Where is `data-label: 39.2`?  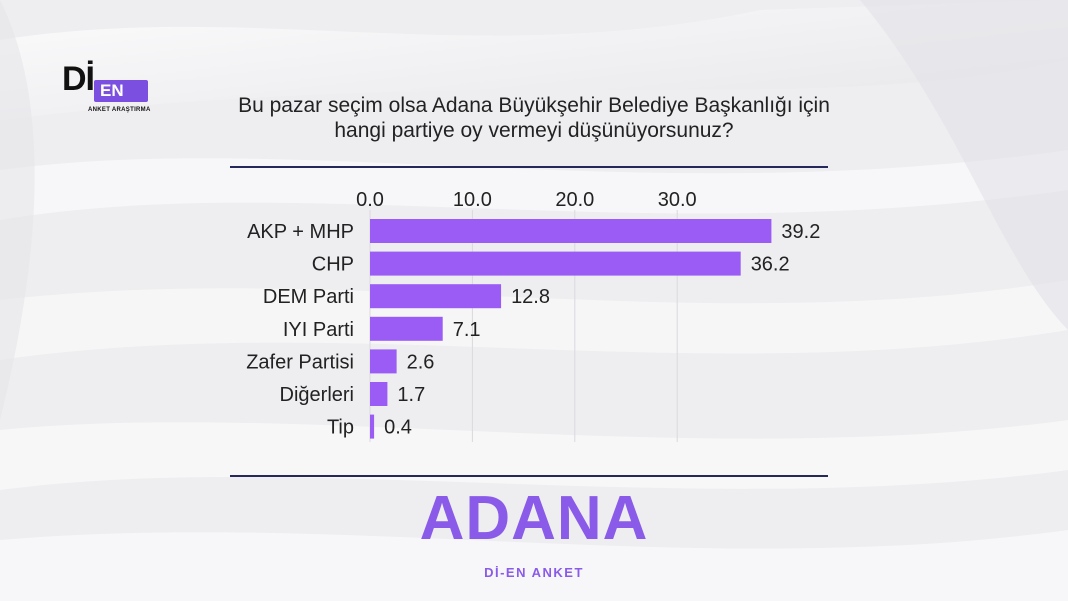
data-label: 39.2 is located at coordinates (800, 232).